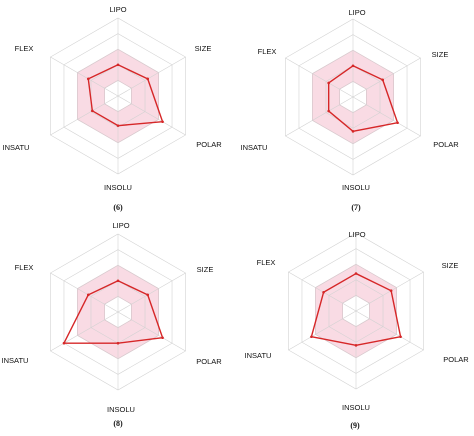 The width and height of the screenshot is (474, 436). I want to click on panel-label: (9), so click(355, 425).